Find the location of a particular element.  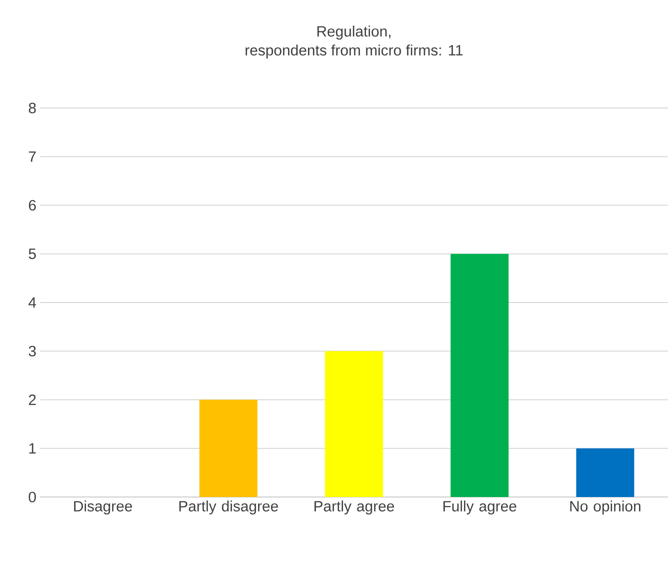

x-tick-label: Partly agree is located at coordinates (354, 507).